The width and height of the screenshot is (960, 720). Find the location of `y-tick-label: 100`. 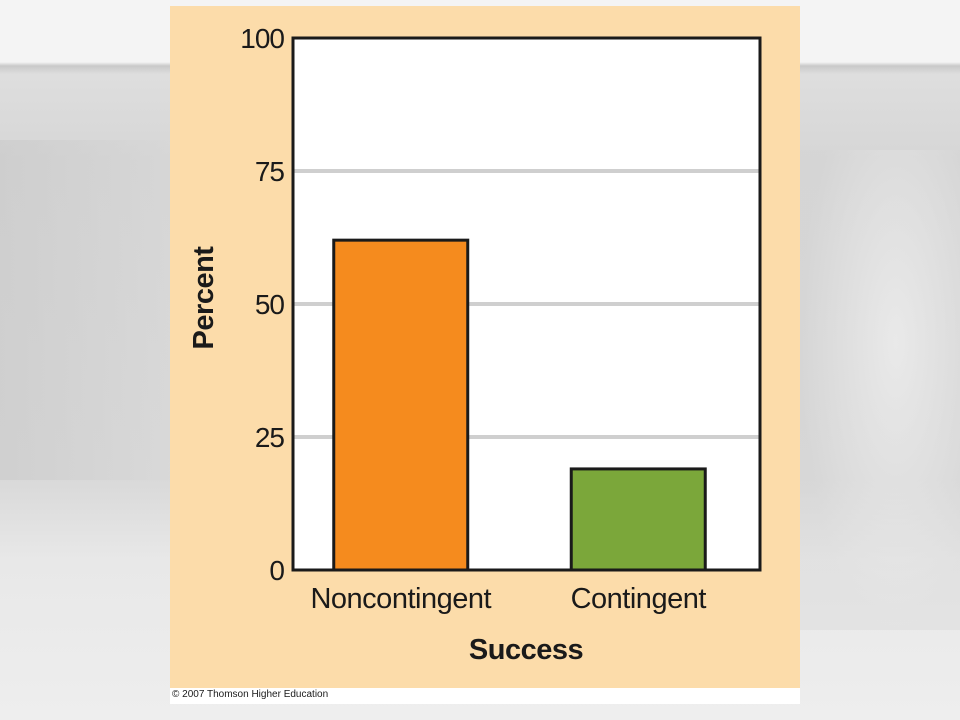

y-tick-label: 100 is located at coordinates (262, 38).